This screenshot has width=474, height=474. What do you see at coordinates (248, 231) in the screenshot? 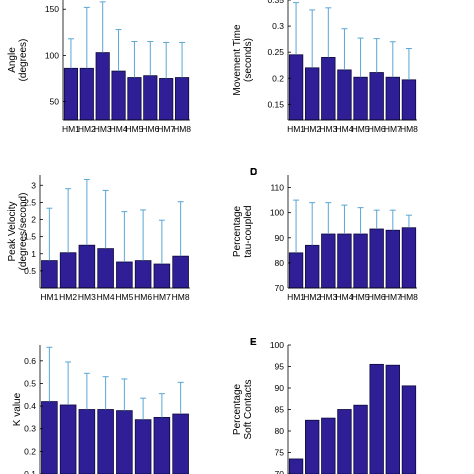
I see `y-axis-label: tau-coupled` at bounding box center [248, 231].